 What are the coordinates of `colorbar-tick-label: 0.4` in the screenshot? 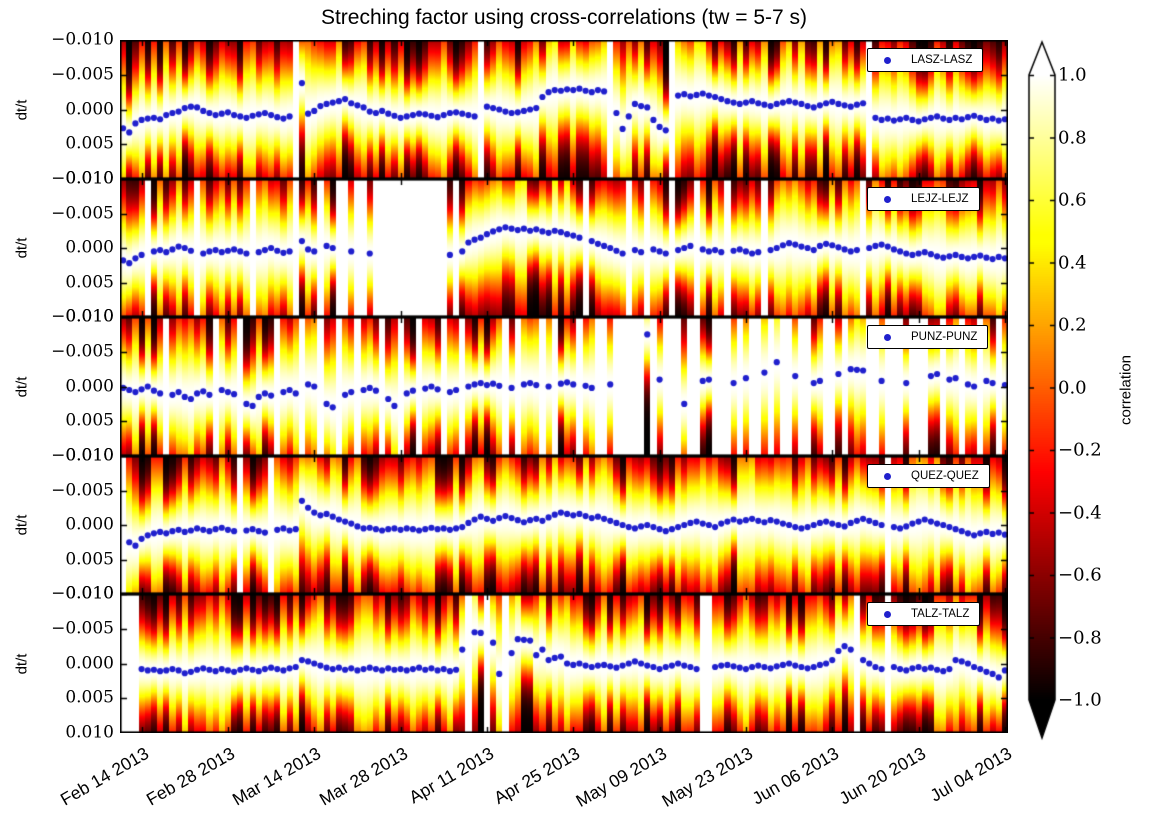 It's located at (1072, 262).